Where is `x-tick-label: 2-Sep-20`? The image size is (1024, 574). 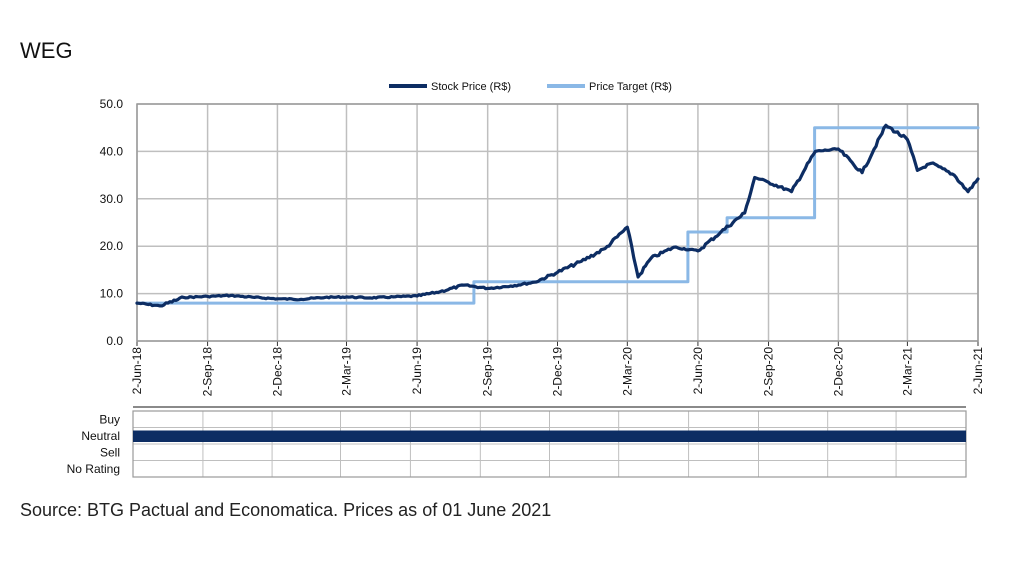
x-tick-label: 2-Sep-20 is located at coordinates (769, 372).